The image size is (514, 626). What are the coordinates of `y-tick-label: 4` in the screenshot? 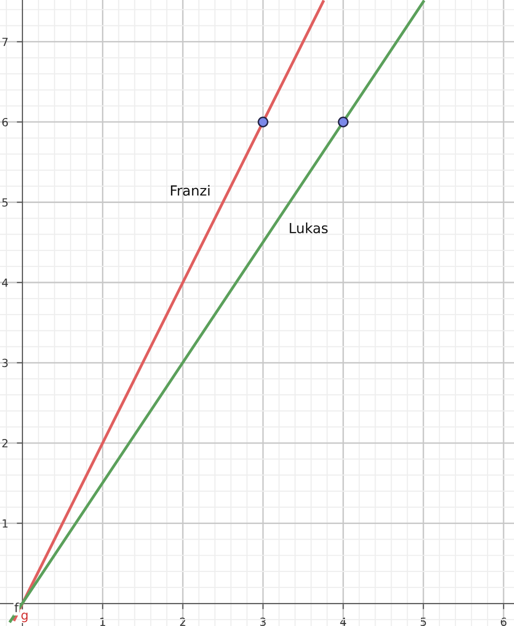 It's located at (5, 282).